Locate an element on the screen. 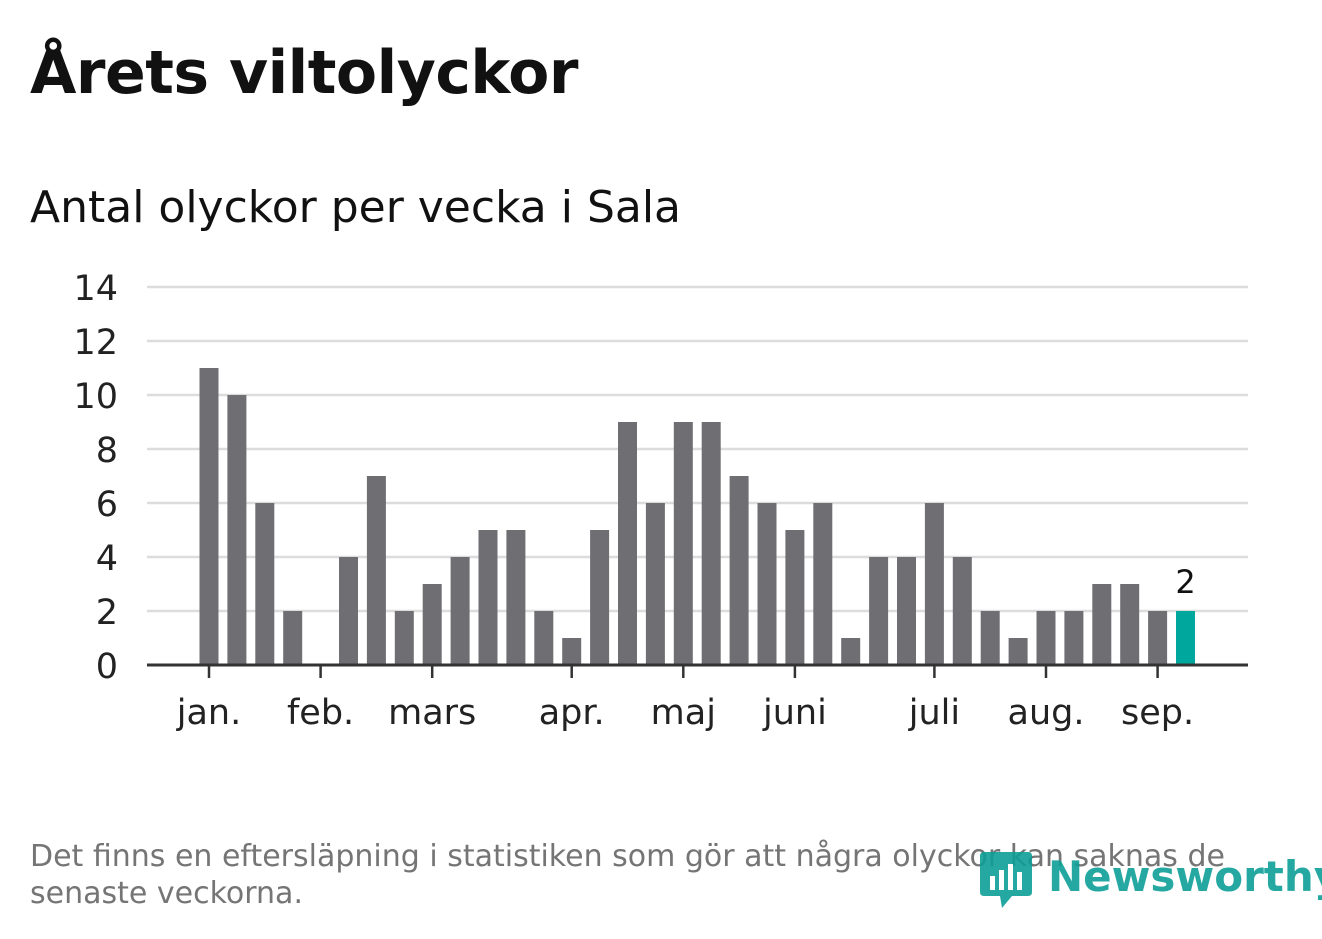  x-axis: jan. feb. mars apr. maj juni juli aug. sep. is located at coordinates (697, 698).